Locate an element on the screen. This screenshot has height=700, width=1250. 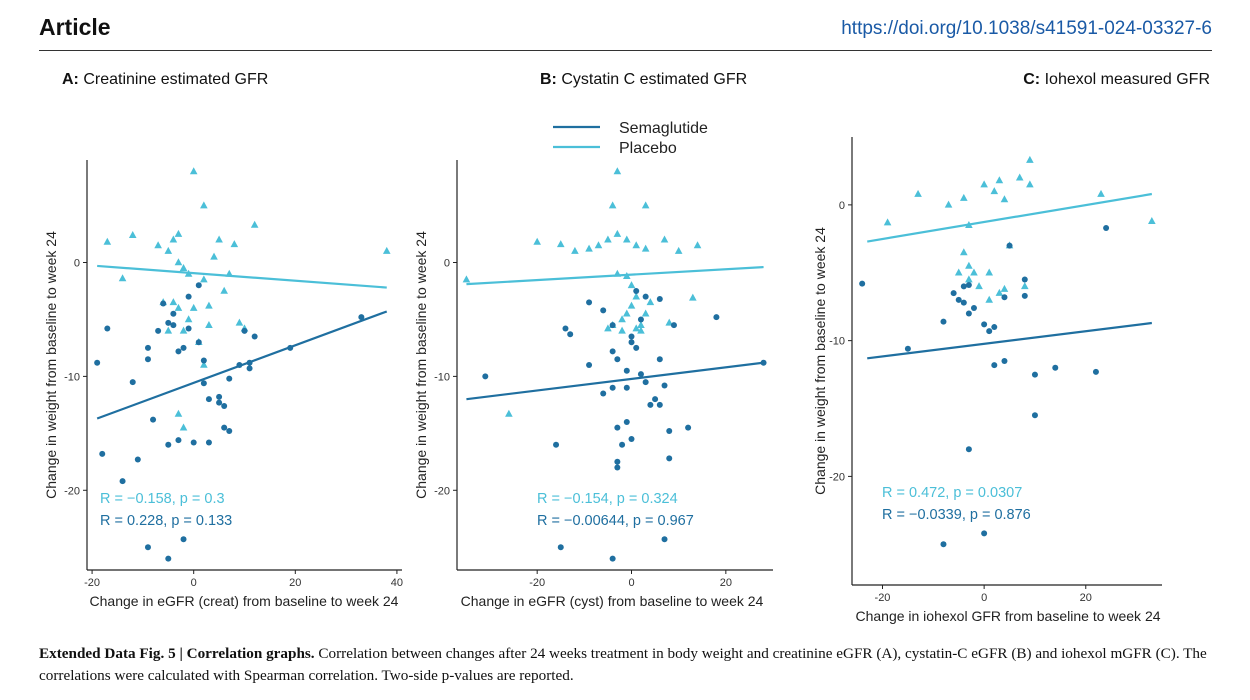
x-tick-label: 40 is located at coordinates (397, 583).